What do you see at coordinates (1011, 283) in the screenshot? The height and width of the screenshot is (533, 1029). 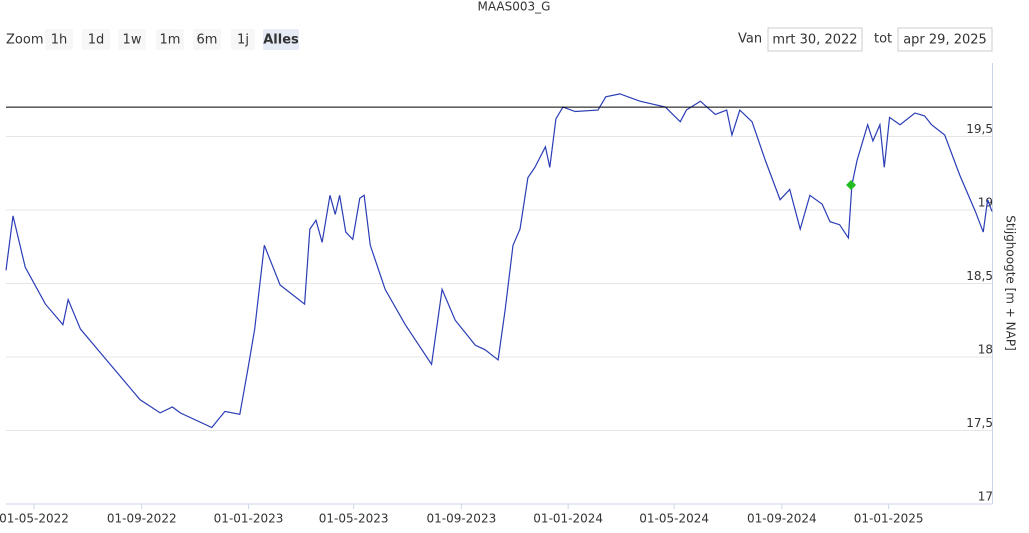 I see `y-axis-title: Stijghoogte [m + NAP]` at bounding box center [1011, 283].